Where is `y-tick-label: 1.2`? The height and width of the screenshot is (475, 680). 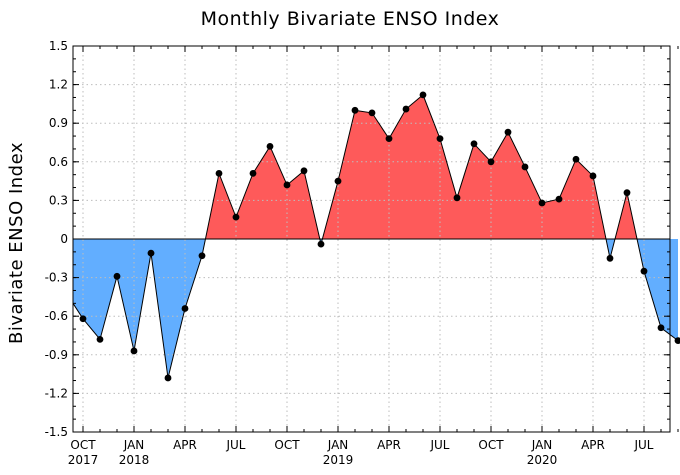
y-tick-label: 1.2 is located at coordinates (58, 85).